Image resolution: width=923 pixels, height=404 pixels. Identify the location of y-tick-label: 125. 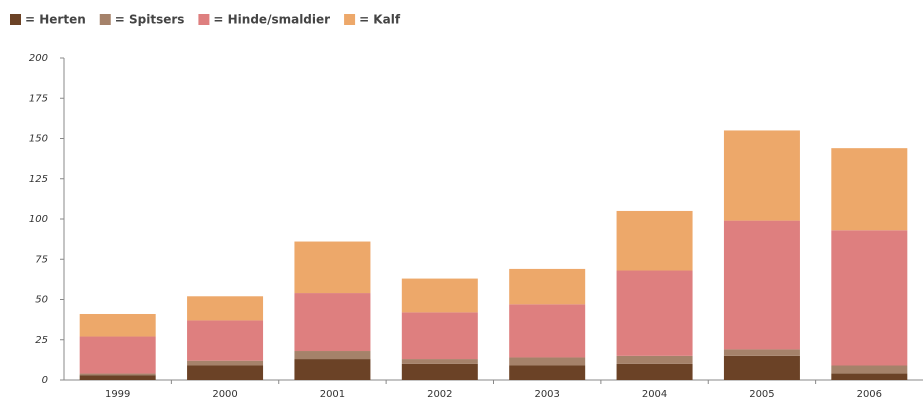
(38, 179).